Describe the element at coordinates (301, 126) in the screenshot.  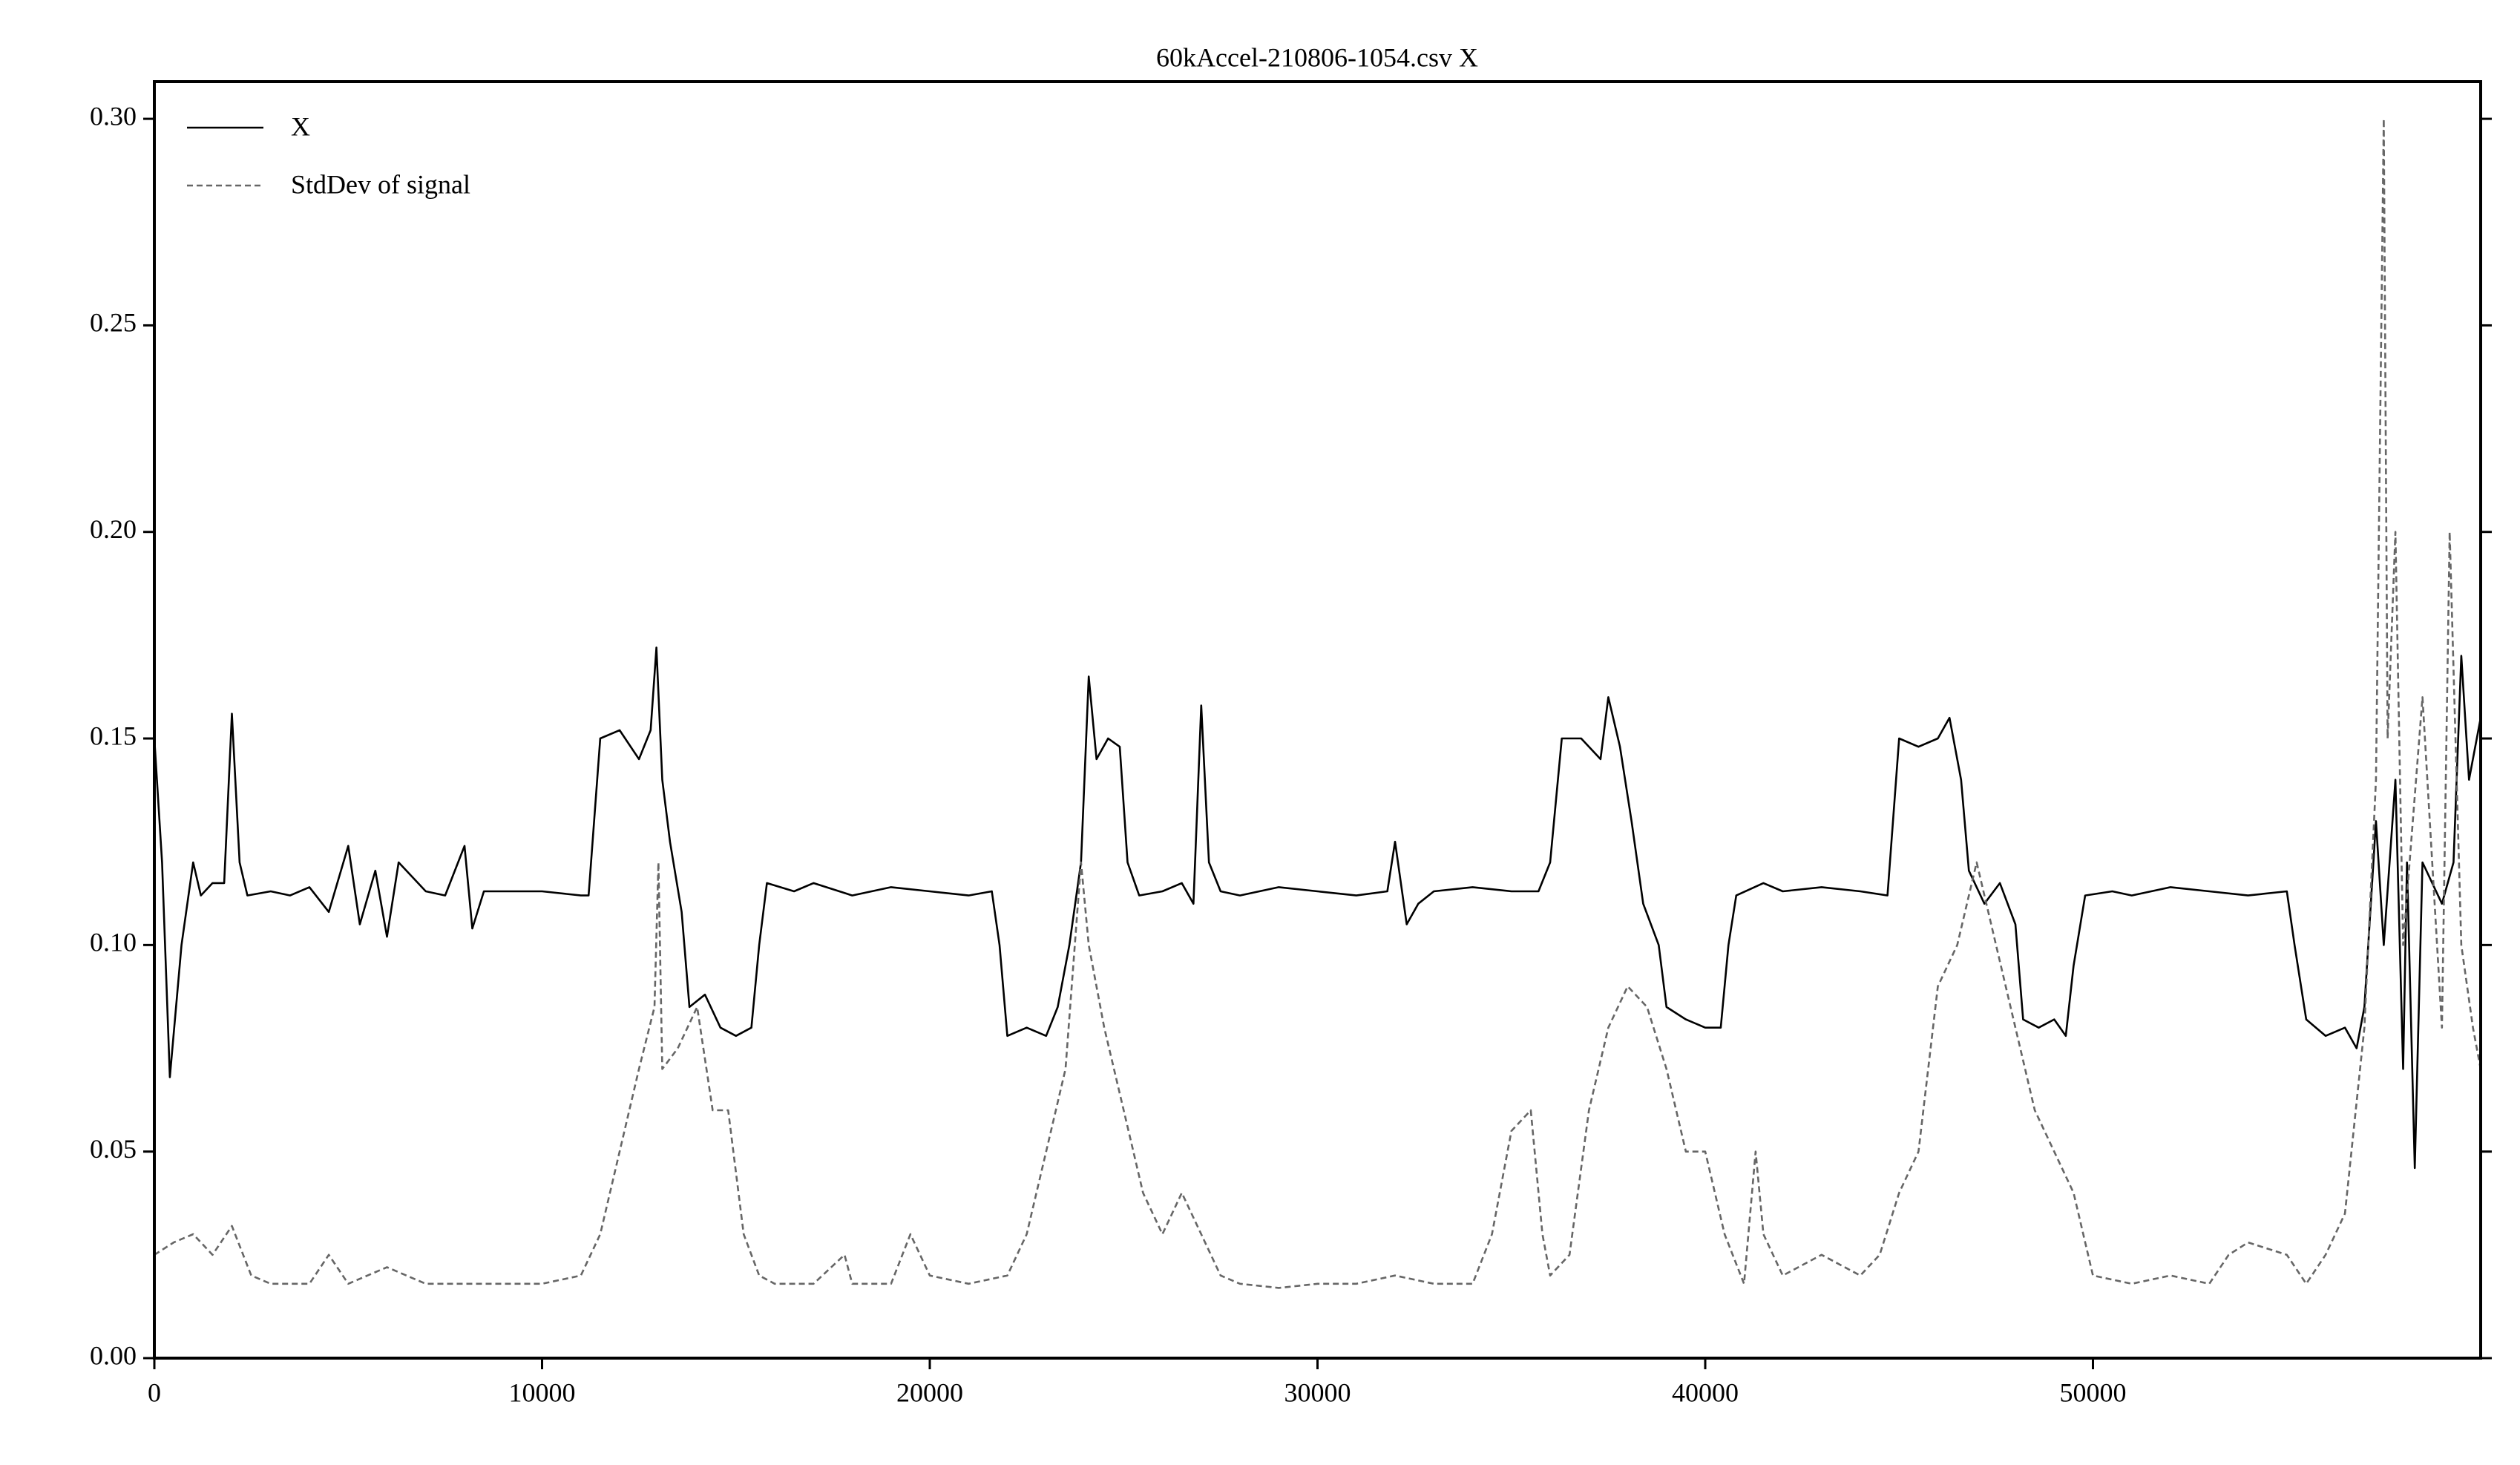
I see `legend-label: X` at that location.